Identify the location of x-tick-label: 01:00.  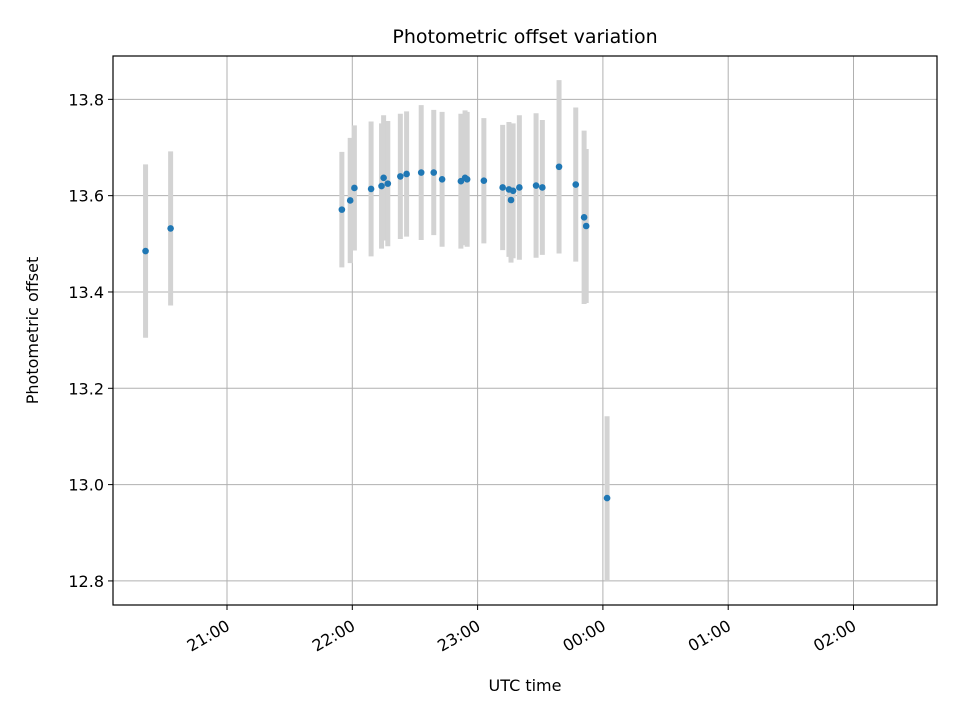
(709, 636).